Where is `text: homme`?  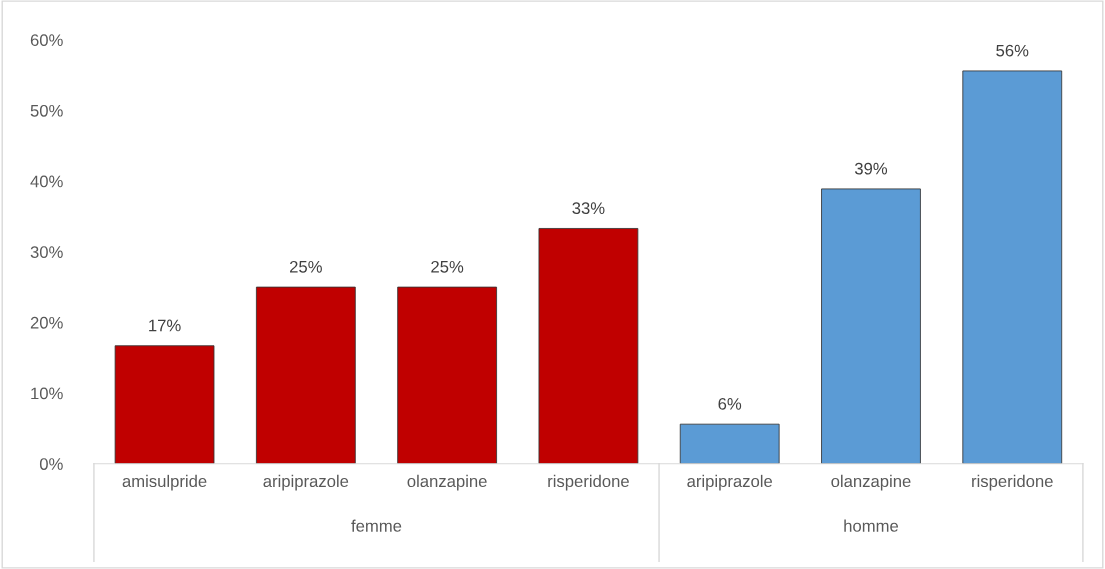
text: homme is located at coordinates (871, 525).